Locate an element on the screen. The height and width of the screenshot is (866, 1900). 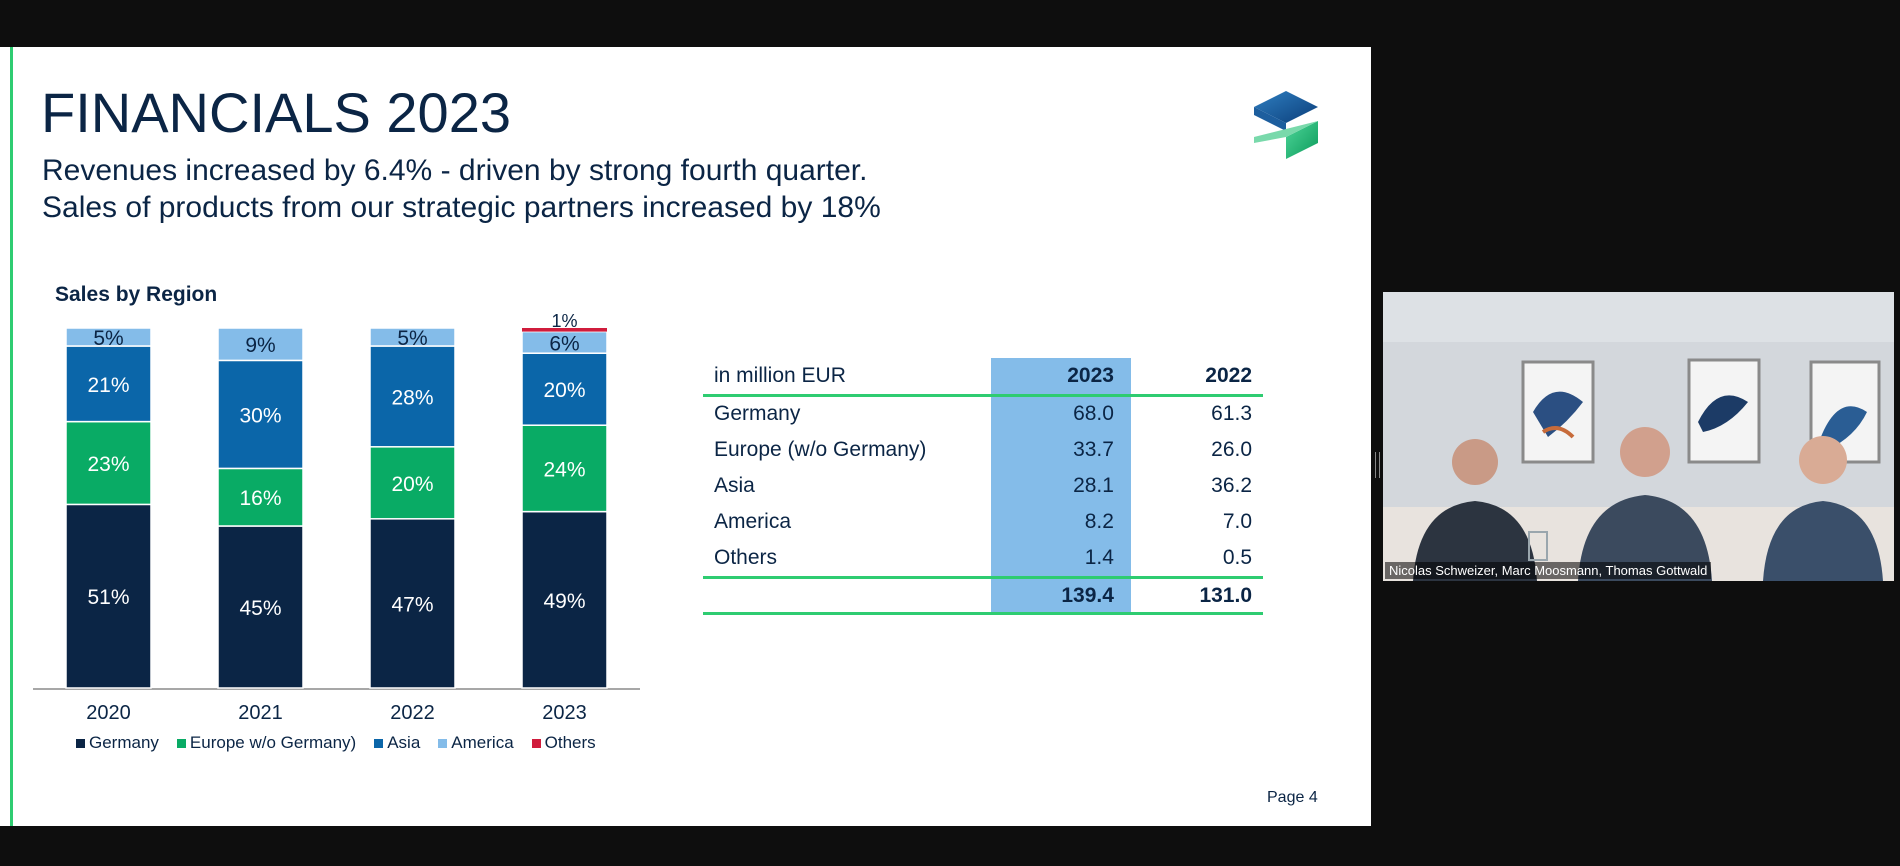
chart-title: Sales by Region is located at coordinates (136, 294).